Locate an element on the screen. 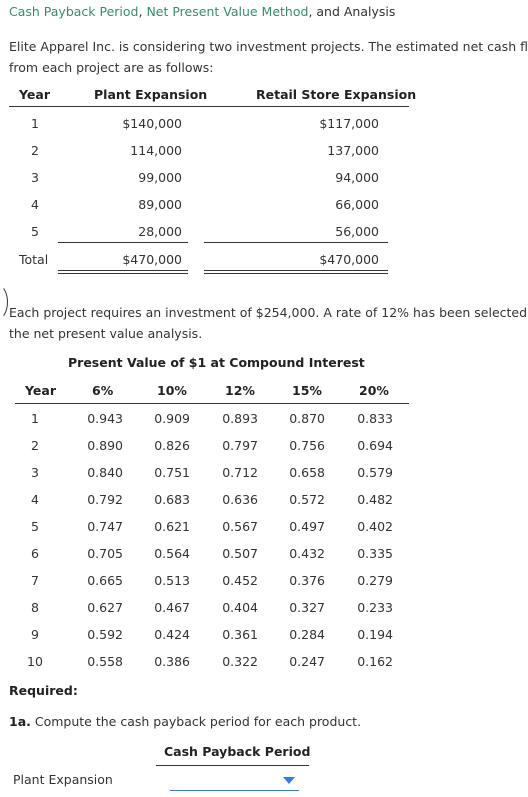 This screenshot has width=528, height=797. pv-year: 4 is located at coordinates (35, 499).